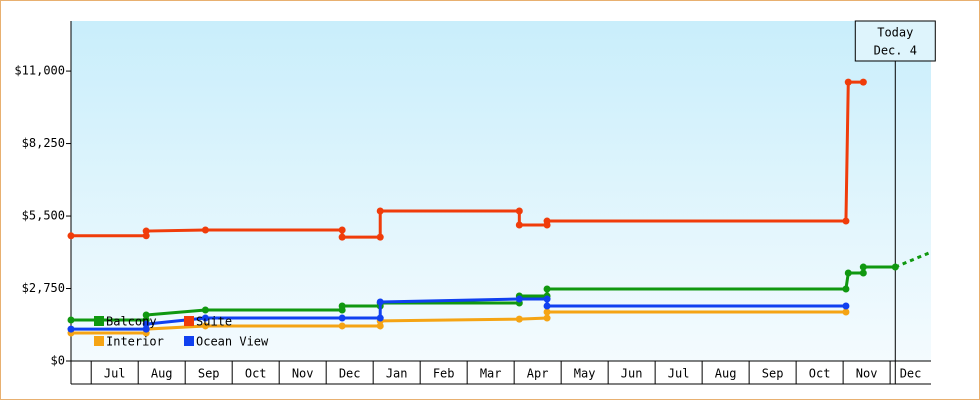 The image size is (980, 400). I want to click on x-tick-label: Jun, so click(632, 374).